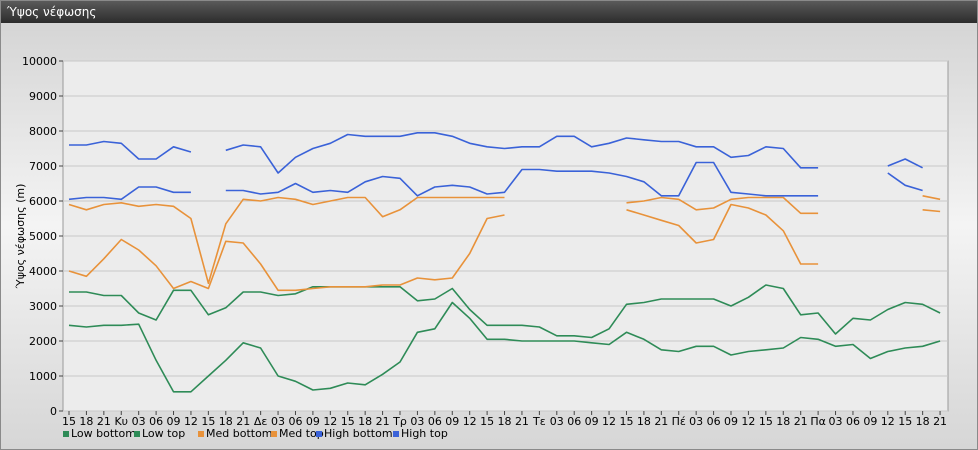 Image resolution: width=978 pixels, height=450 pixels. What do you see at coordinates (163, 433) in the screenshot?
I see `legend-label: Low top` at bounding box center [163, 433].